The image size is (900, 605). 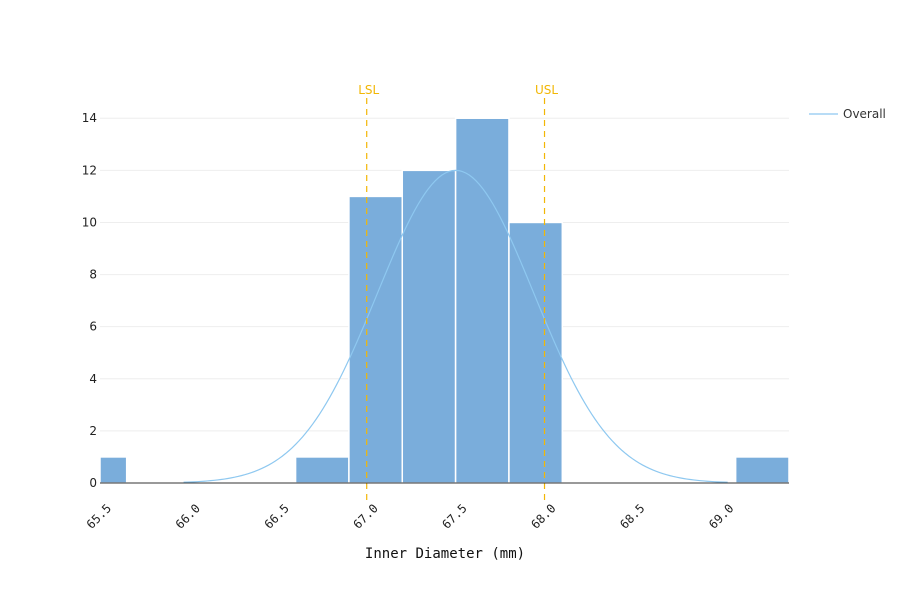 What do you see at coordinates (864, 114) in the screenshot?
I see `legend-label-overall: Overall` at bounding box center [864, 114].